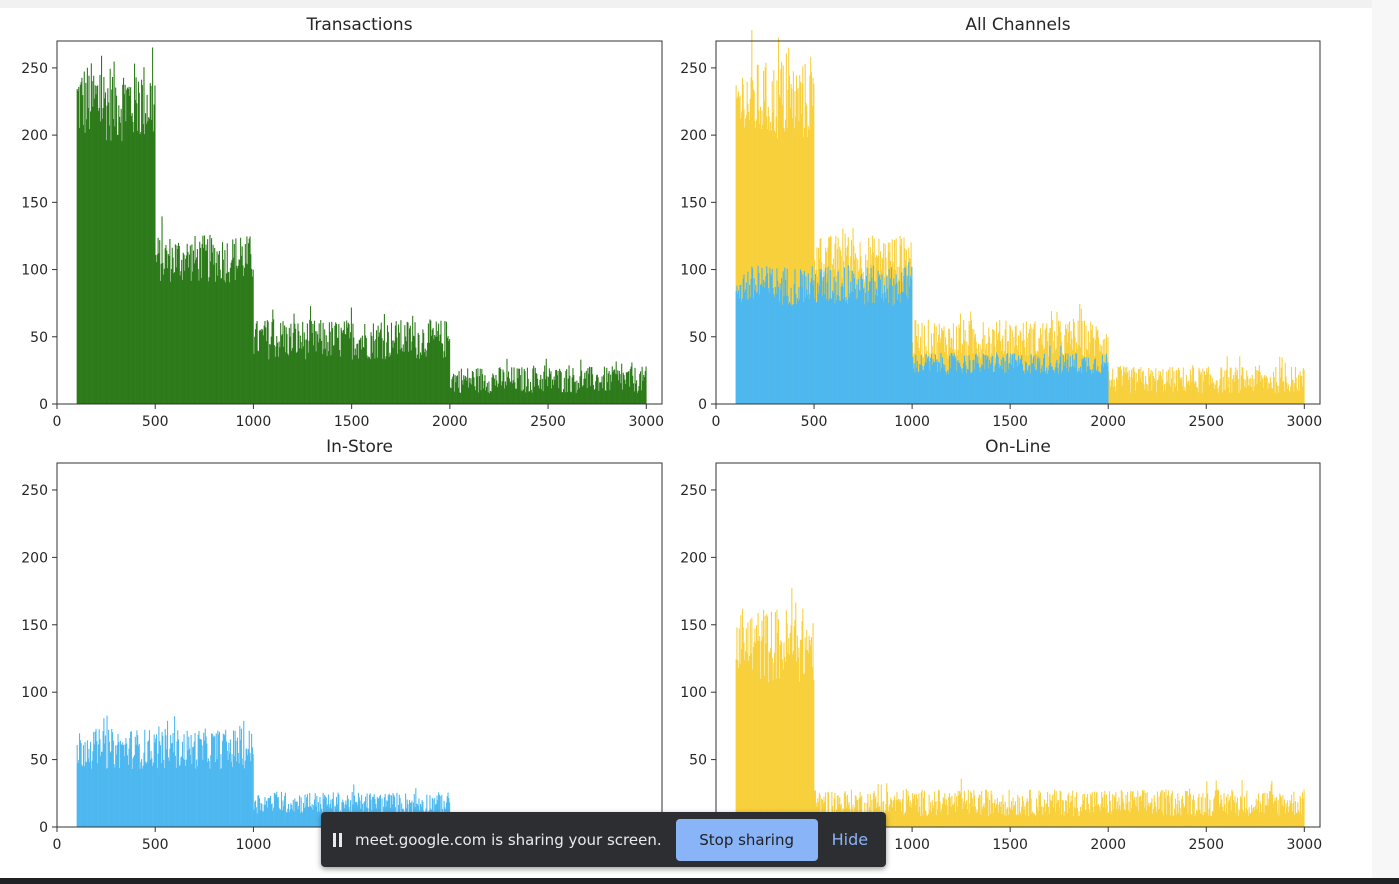 The height and width of the screenshot is (884, 1399). I want to click on bottom-bar, so click(699, 881).